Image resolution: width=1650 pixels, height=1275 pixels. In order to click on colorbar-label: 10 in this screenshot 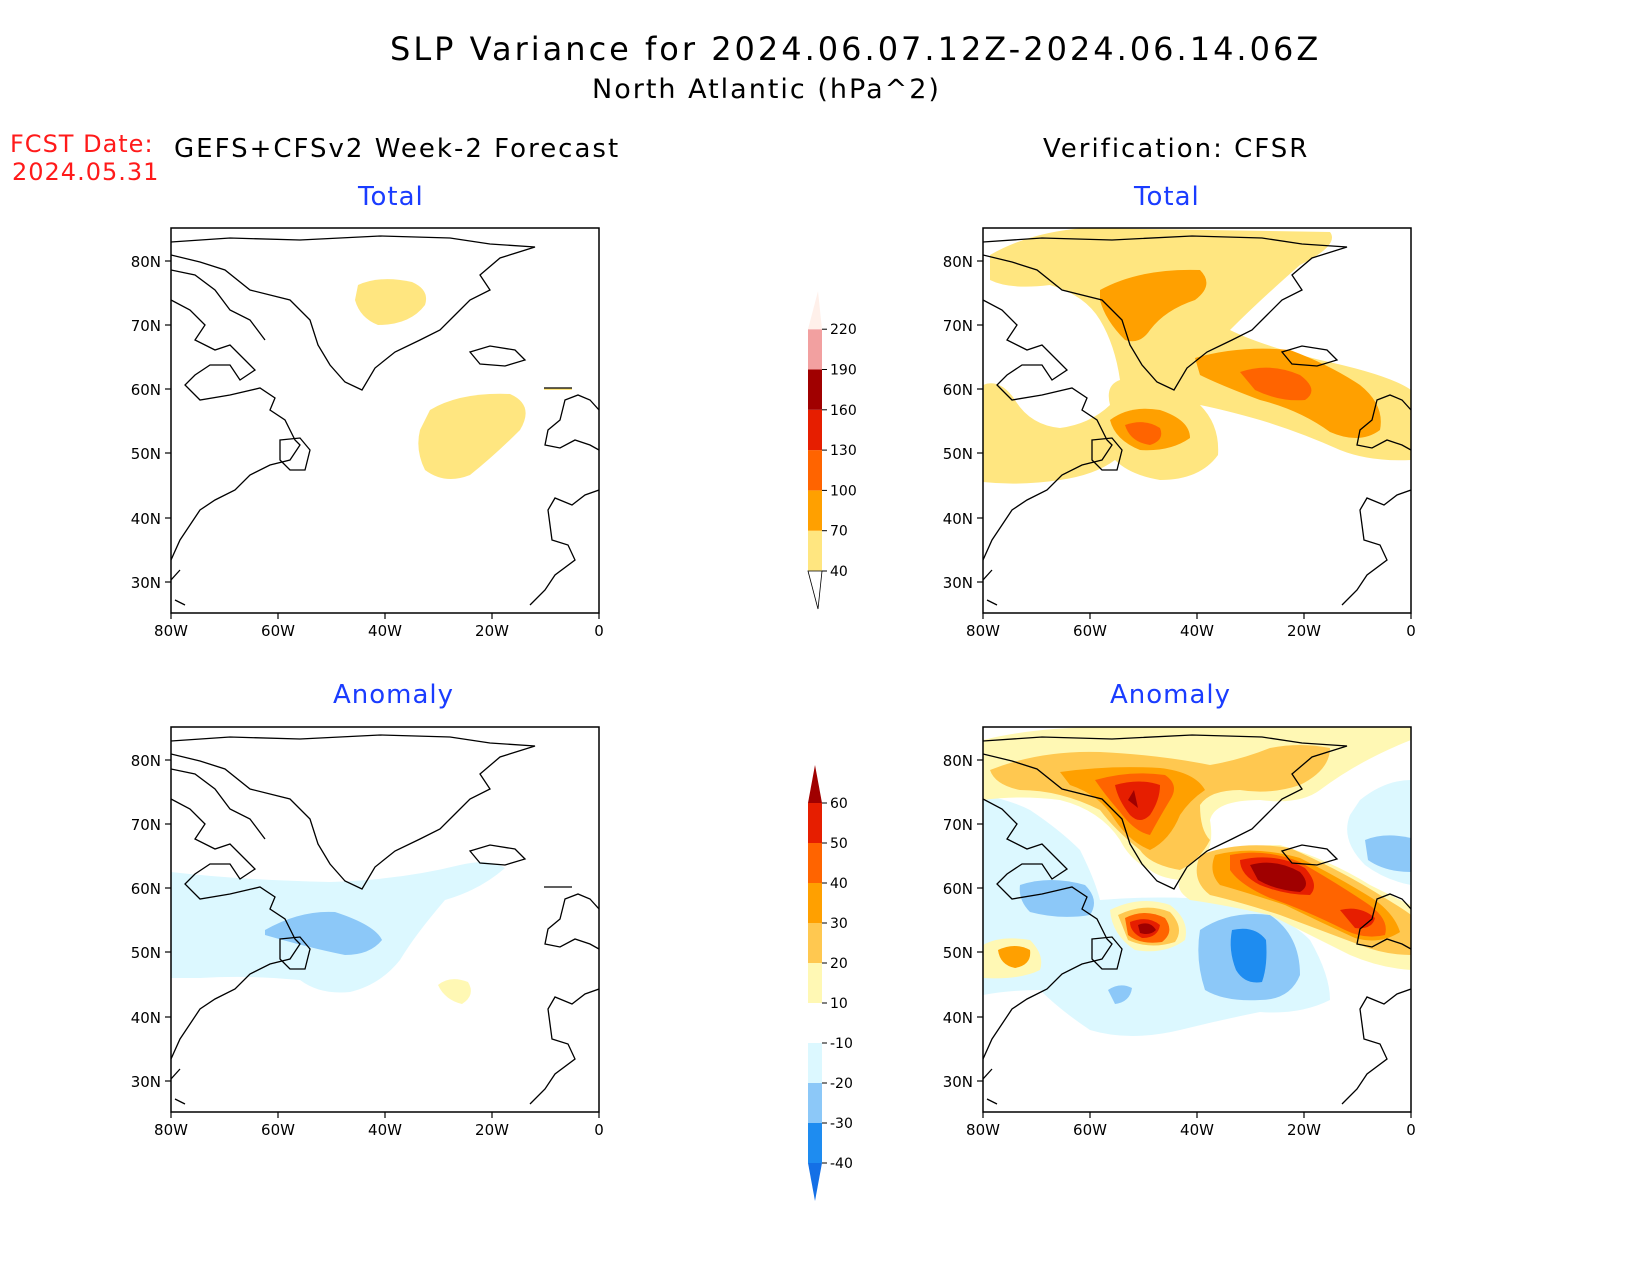, I will do `click(839, 1004)`.